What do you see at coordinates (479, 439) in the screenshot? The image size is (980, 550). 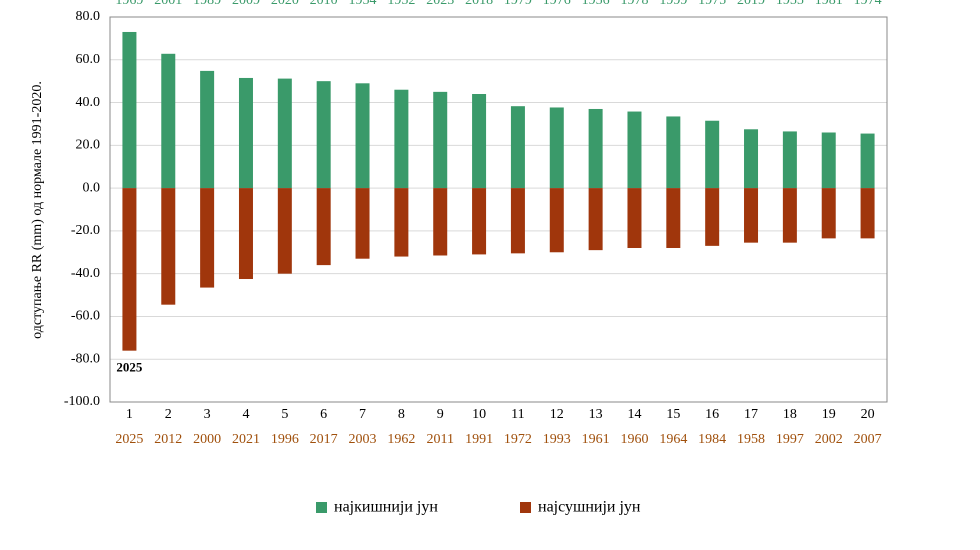 I see `dry-year-label: 1991` at bounding box center [479, 439].